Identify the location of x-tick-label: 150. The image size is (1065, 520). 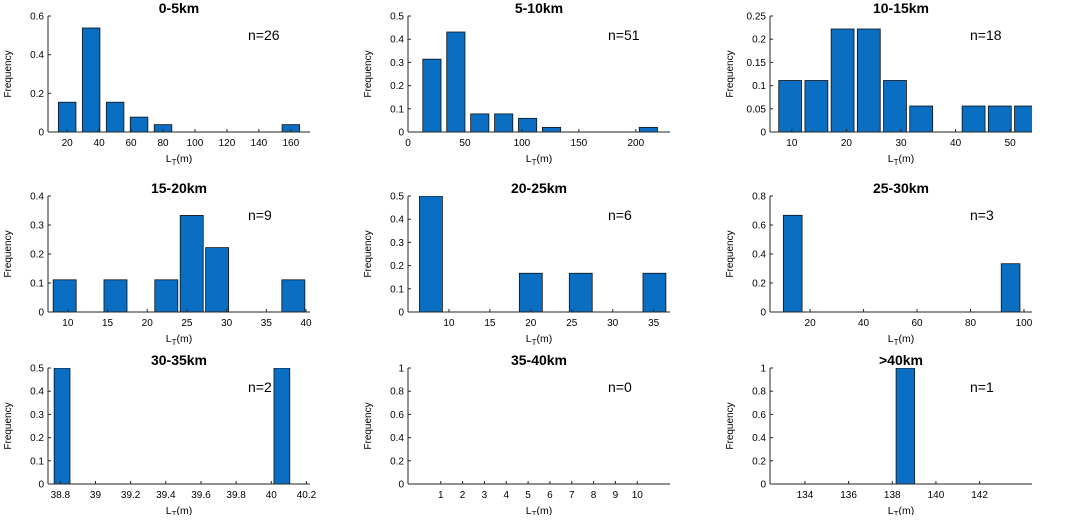
(579, 143).